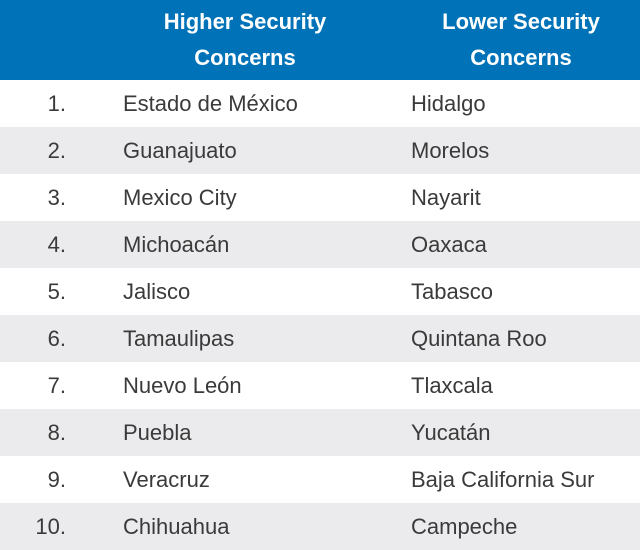 The image size is (640, 550). What do you see at coordinates (320, 479) in the screenshot?
I see `table-row: 9. Veracruz Baja California Sur` at bounding box center [320, 479].